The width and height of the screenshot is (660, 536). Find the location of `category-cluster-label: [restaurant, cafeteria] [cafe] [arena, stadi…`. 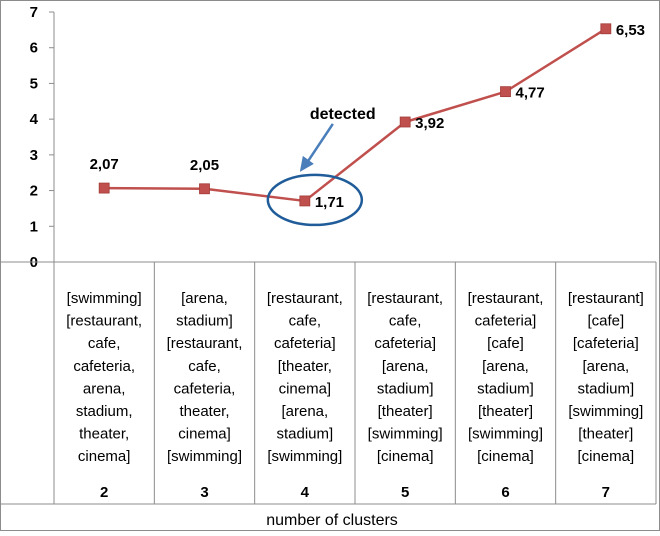

category-cluster-label: [restaurant, cafeteria] [cafe] [arena, stadi… is located at coordinates (506, 377).